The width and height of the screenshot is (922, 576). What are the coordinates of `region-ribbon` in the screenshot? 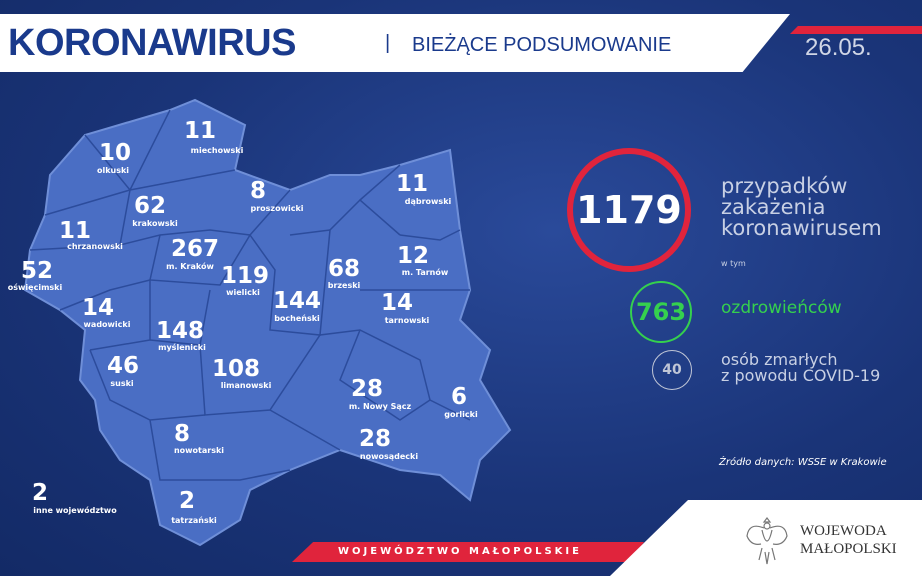 It's located at (468, 552).